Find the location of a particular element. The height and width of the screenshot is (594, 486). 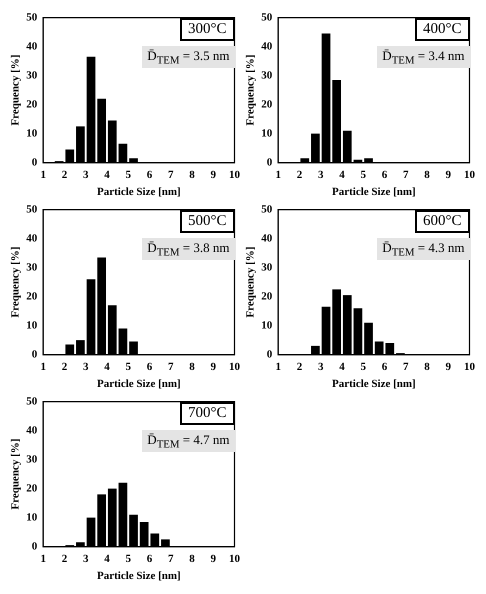

annotation: 400°C is located at coordinates (442, 29).